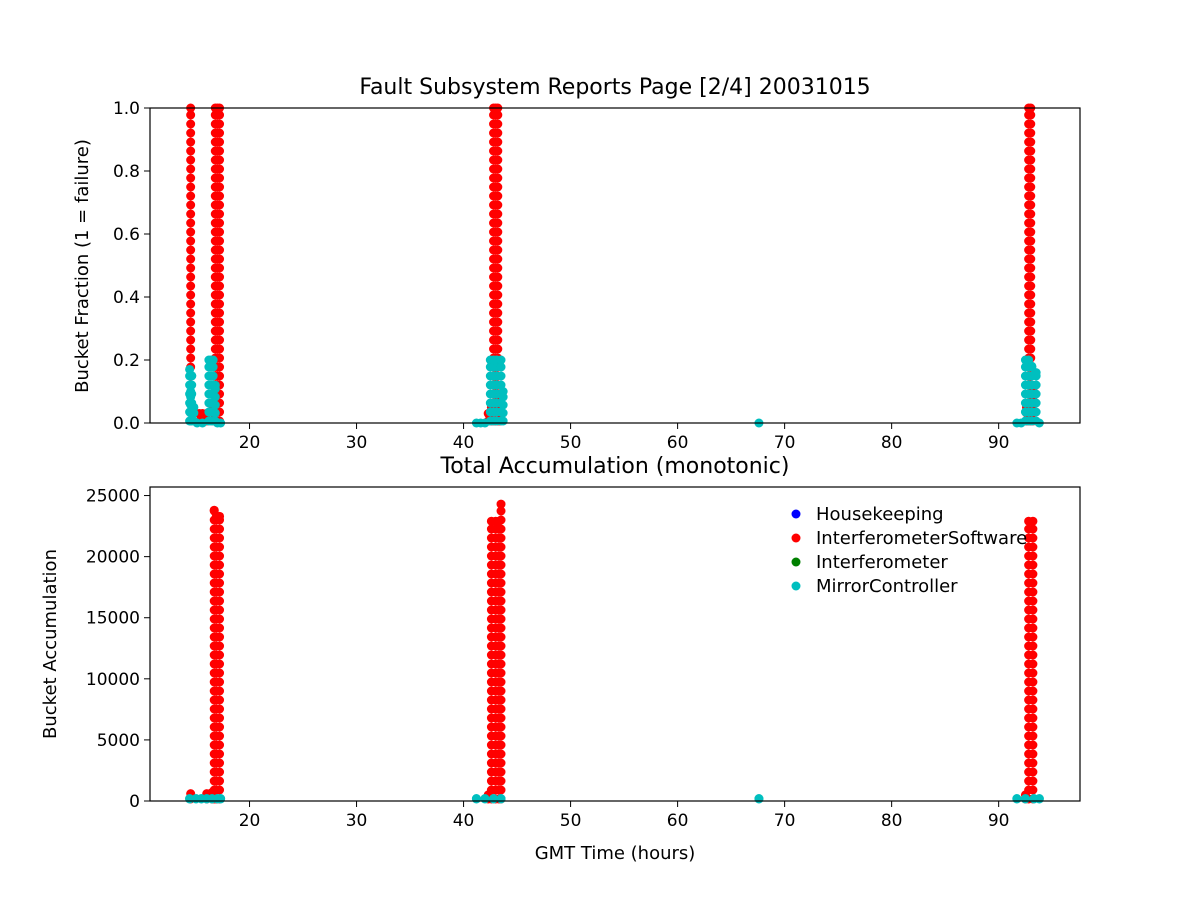 Image resolution: width=1200 pixels, height=900 pixels. Describe the element at coordinates (357, 443) in the screenshot. I see `x-tick-label: 30` at that location.